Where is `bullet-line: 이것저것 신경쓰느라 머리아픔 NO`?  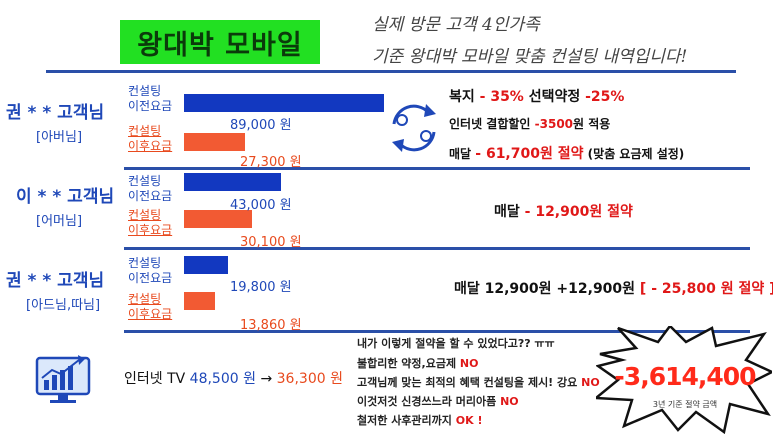
bullet-line: 이것저것 신경쓰느라 머리아픔 NO is located at coordinates (438, 401).